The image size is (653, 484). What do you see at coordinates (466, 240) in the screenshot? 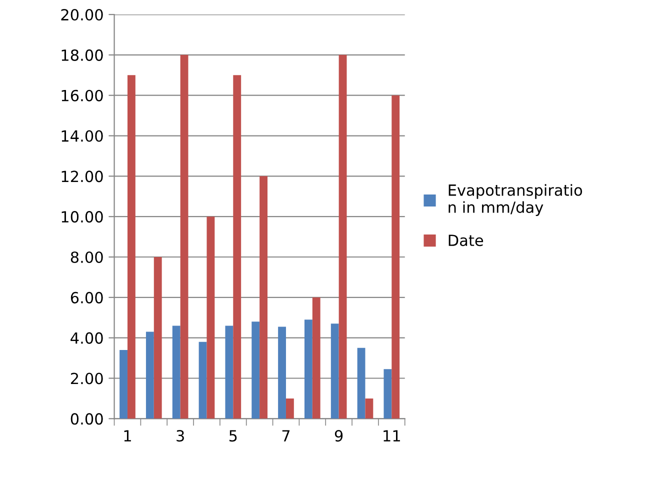
I see `legend-label: Date` at bounding box center [466, 240].